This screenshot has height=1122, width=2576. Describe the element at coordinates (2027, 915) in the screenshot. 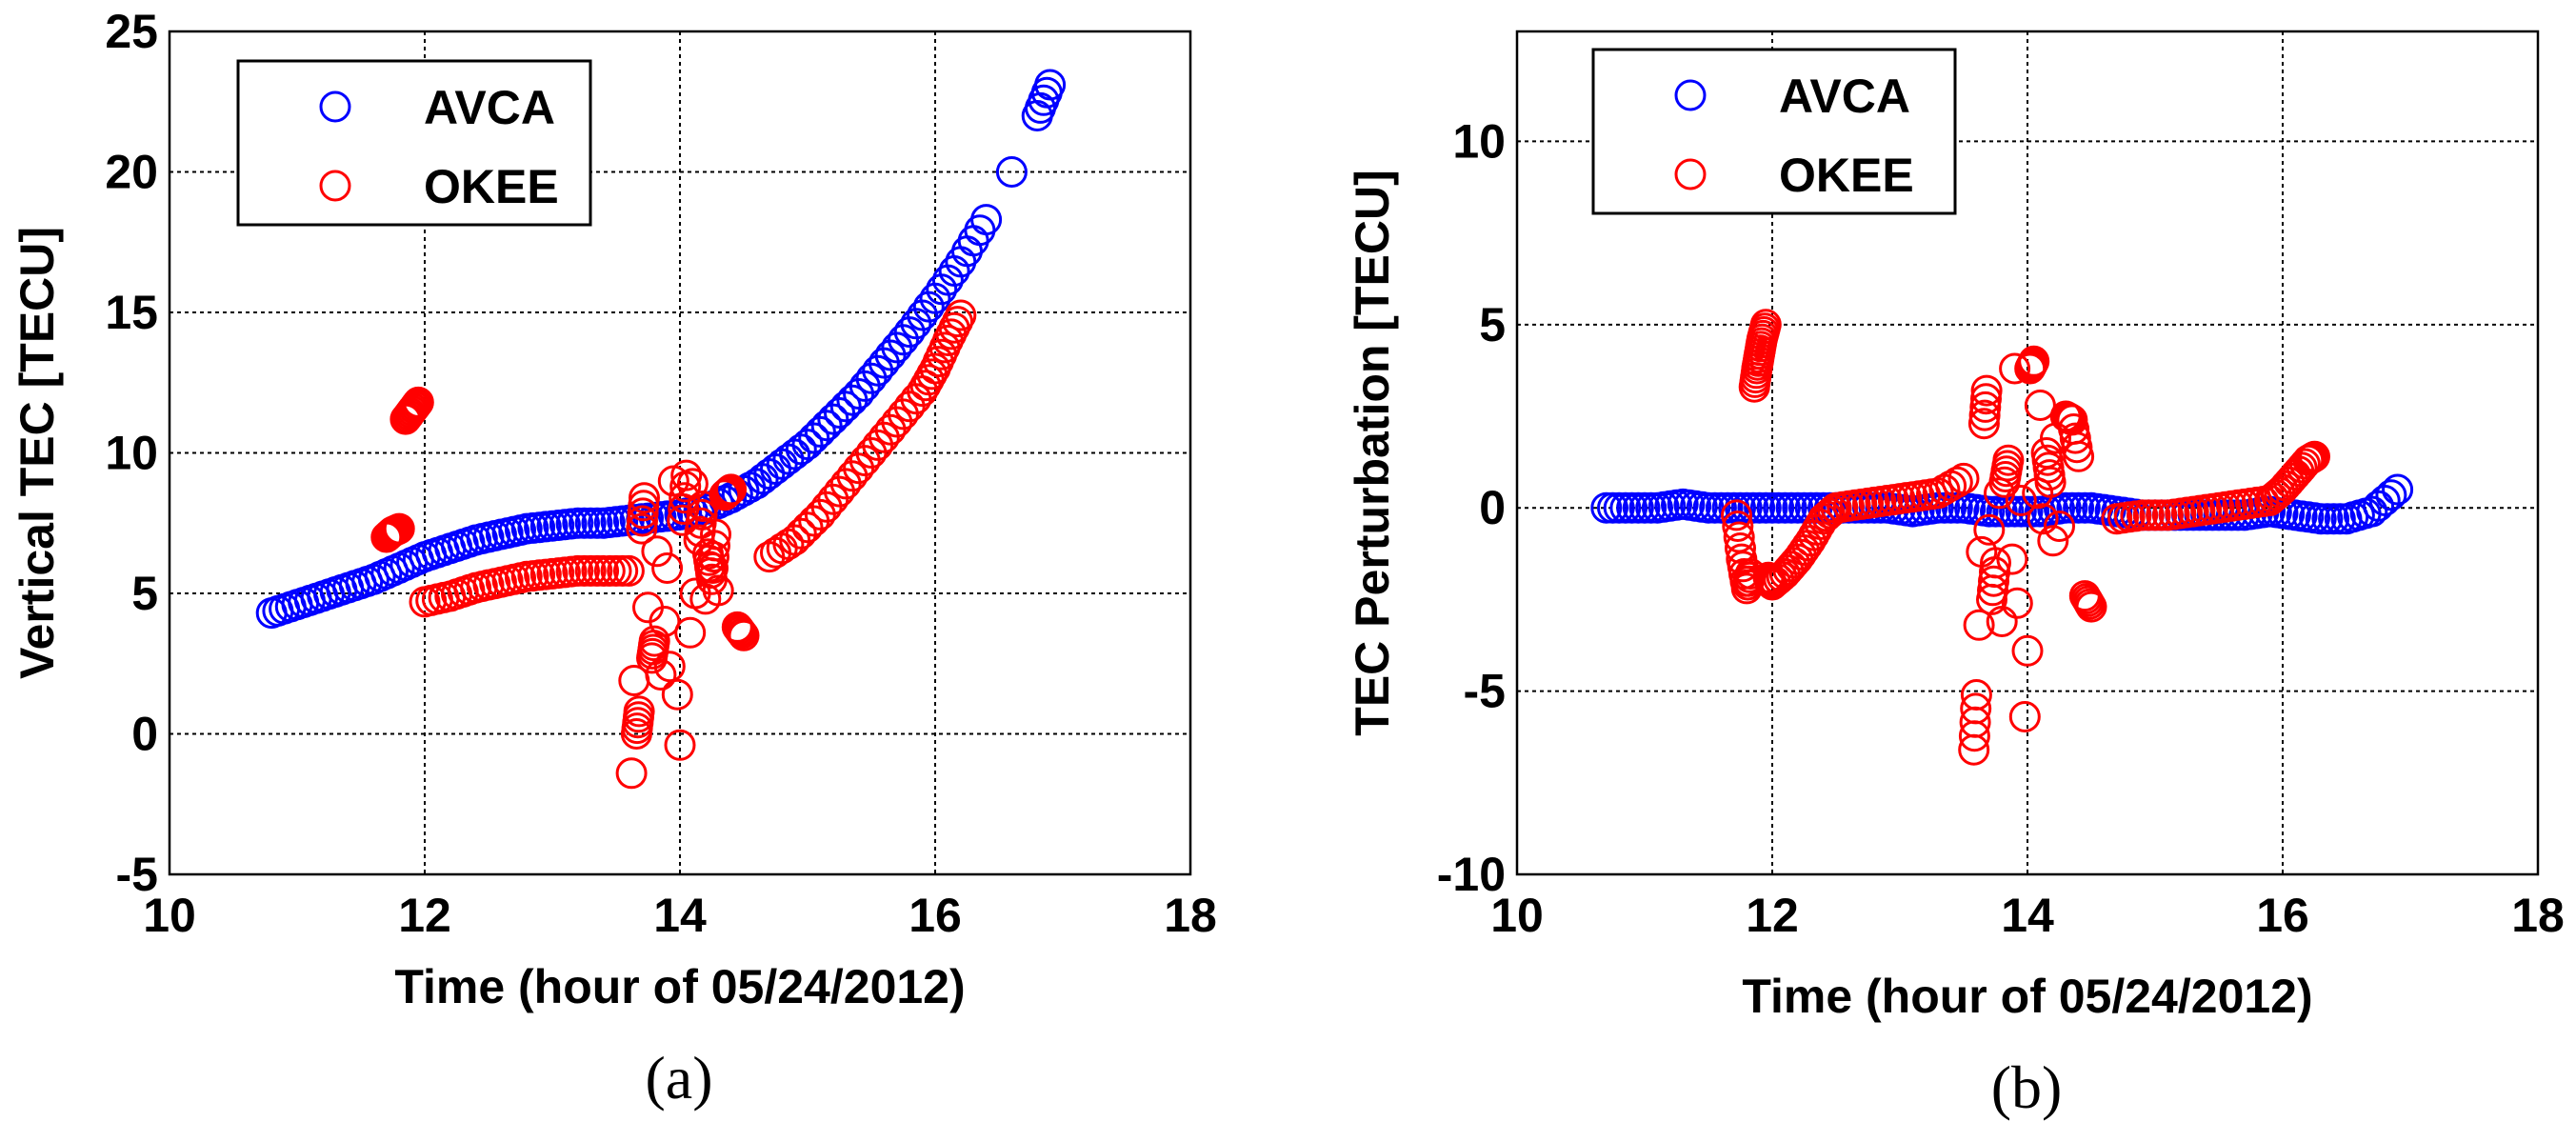

I see `x-tick-label-b: 14` at that location.